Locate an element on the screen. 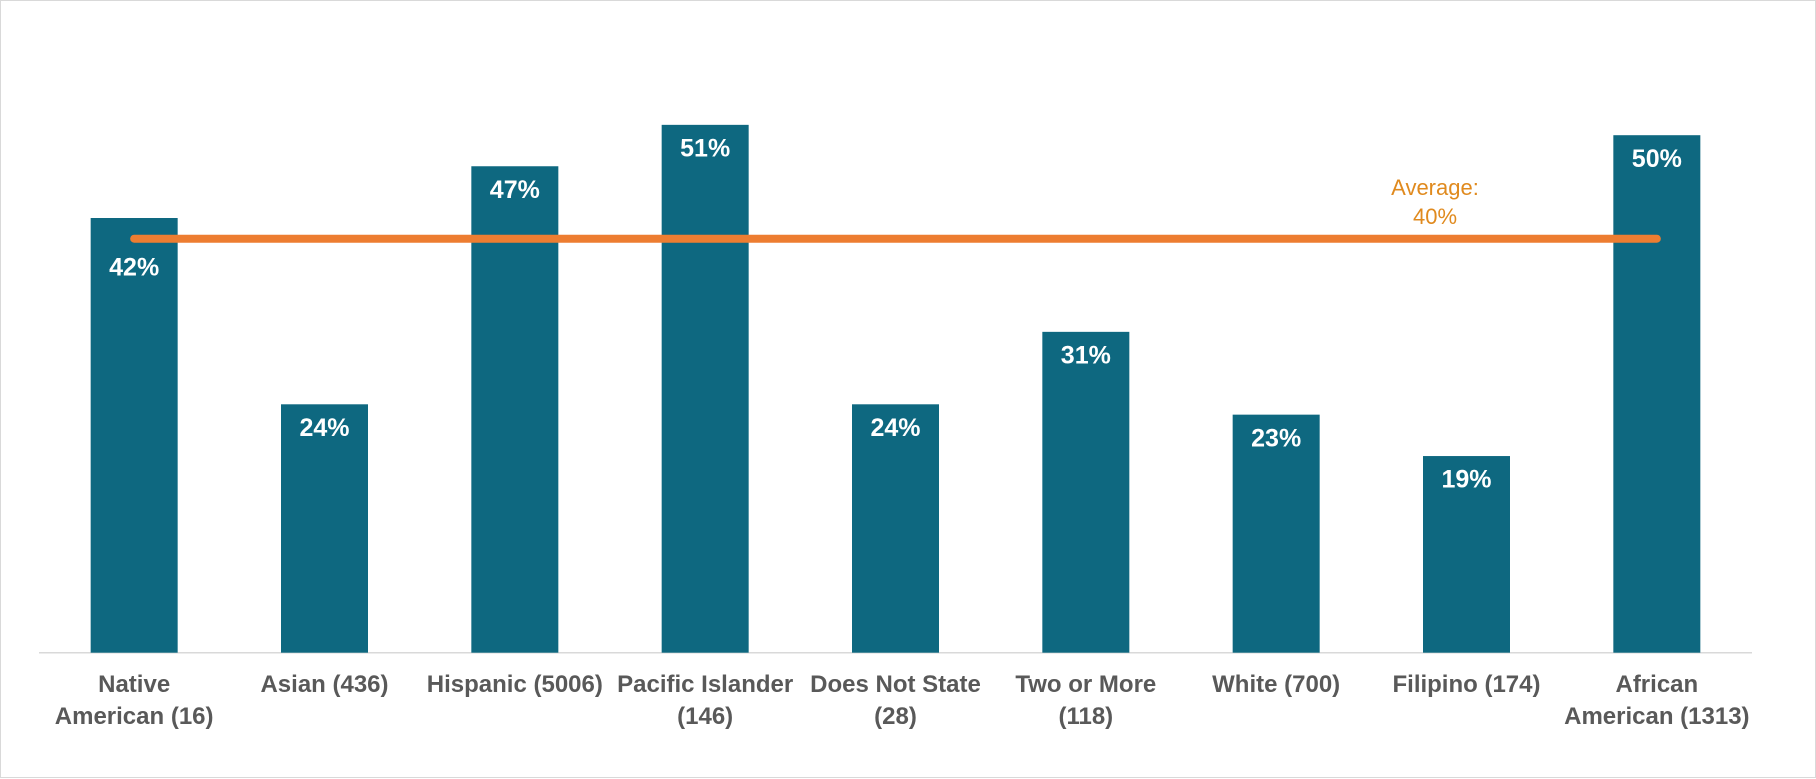 The image size is (1816, 779). value-label: 47% is located at coordinates (515, 190).